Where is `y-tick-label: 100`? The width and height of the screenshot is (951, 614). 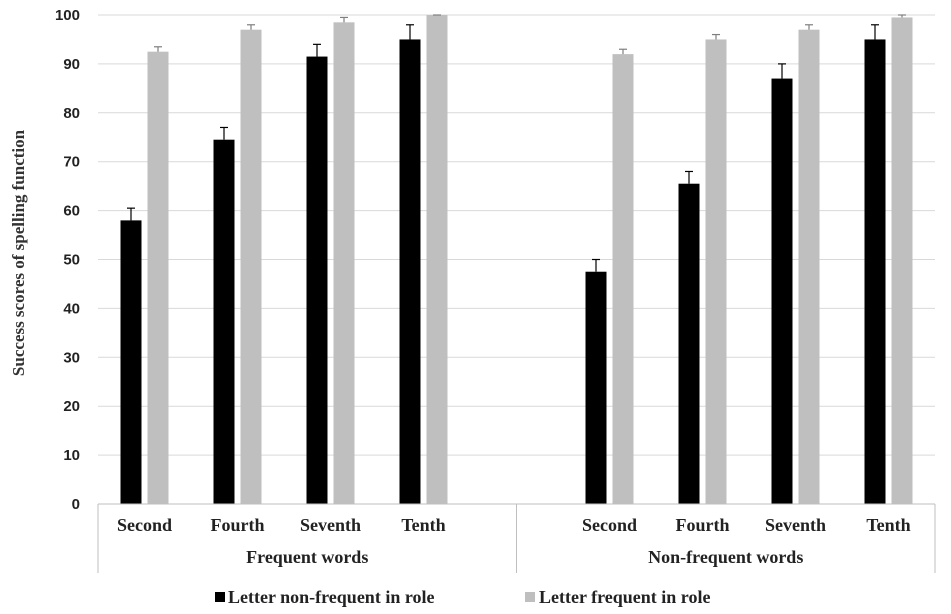 y-tick-label: 100 is located at coordinates (67, 15).